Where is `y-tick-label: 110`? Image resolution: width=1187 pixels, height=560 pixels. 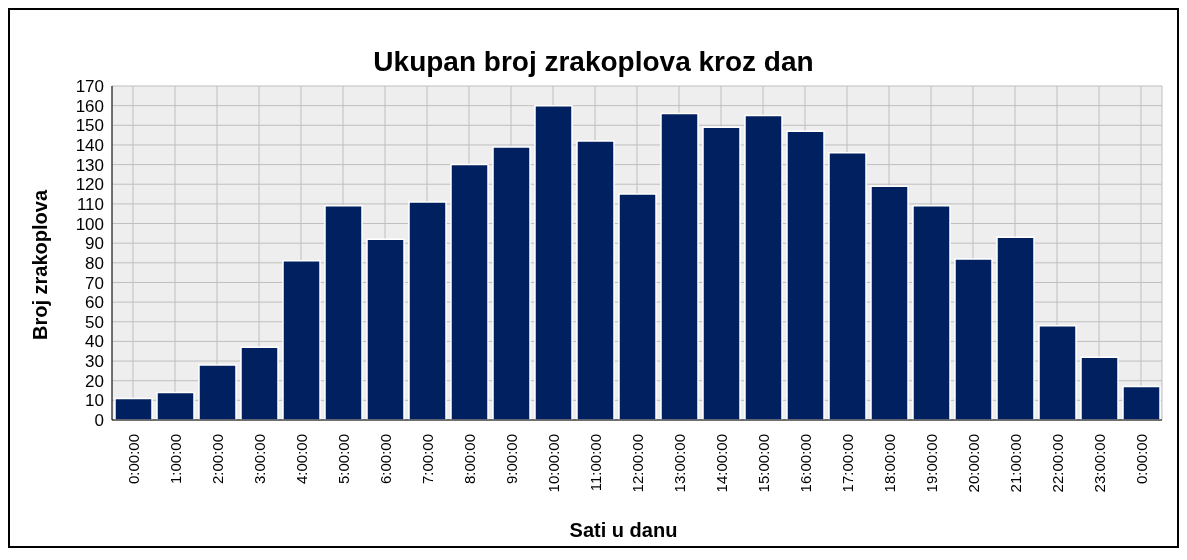
y-tick-label: 110 is located at coordinates (90, 204).